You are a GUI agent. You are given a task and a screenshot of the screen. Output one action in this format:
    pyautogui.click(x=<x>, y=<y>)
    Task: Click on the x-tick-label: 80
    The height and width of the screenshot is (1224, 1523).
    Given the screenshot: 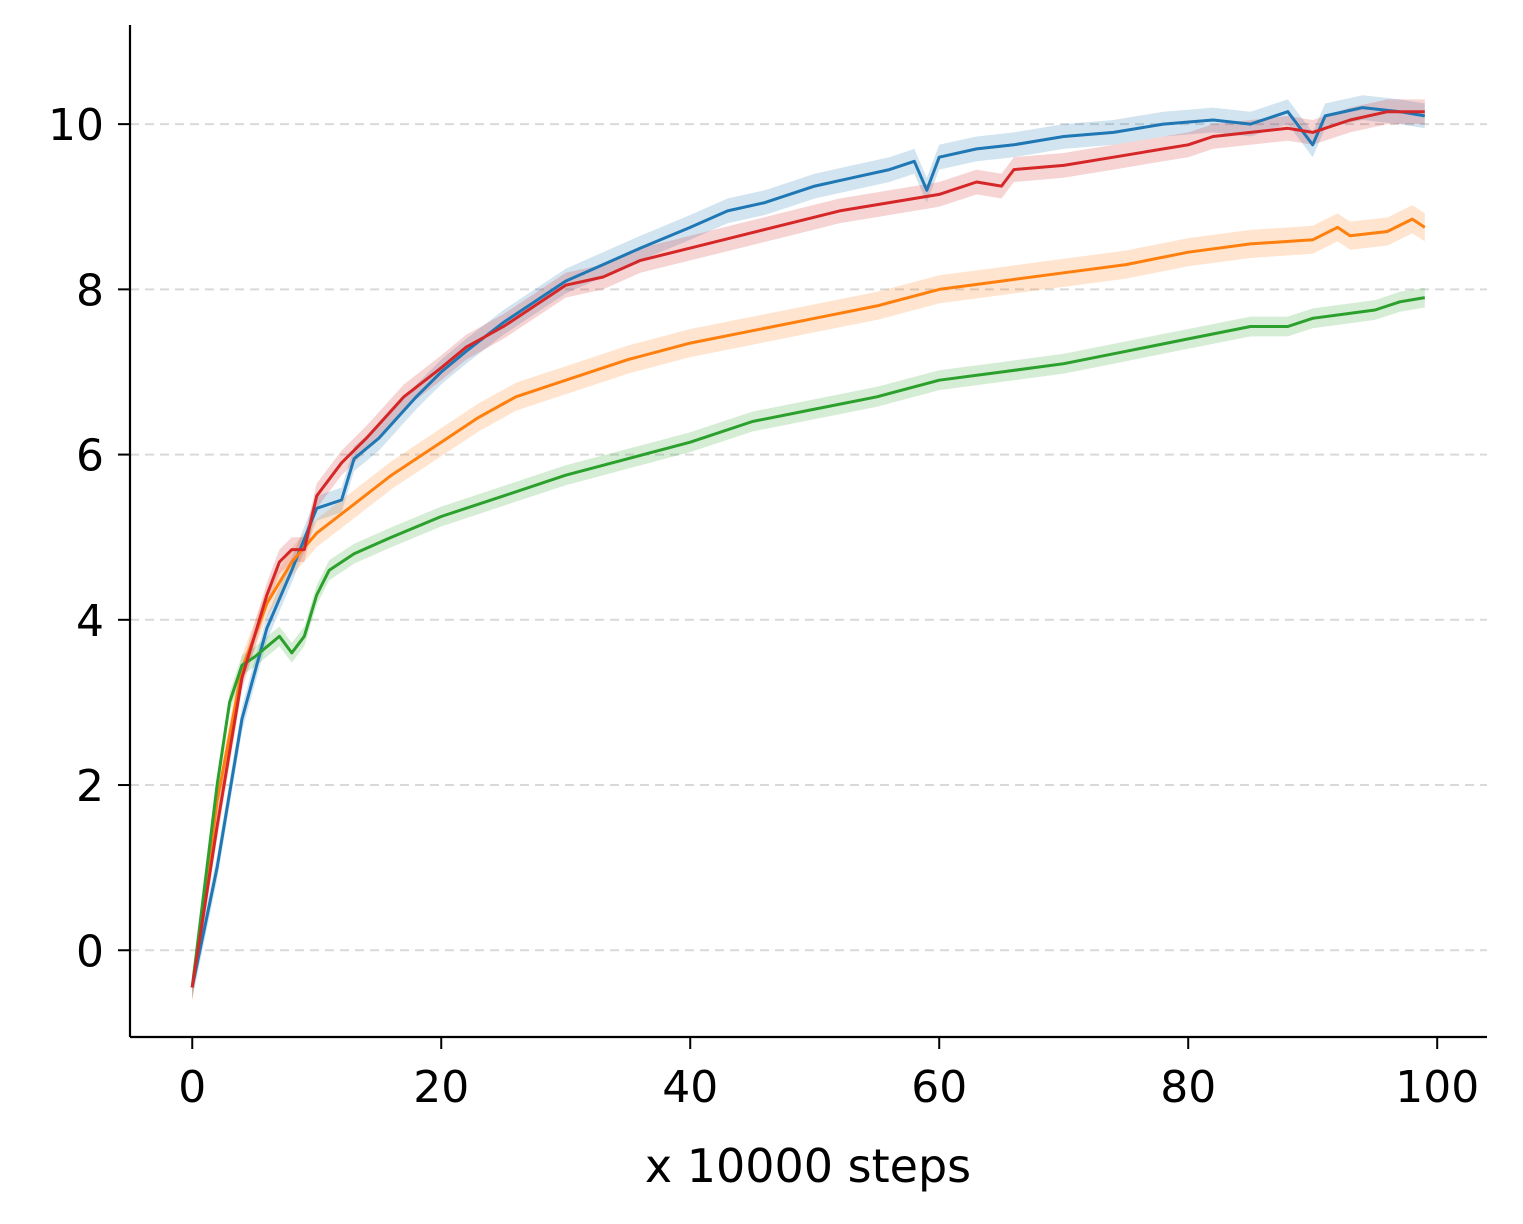 What is the action you would take?
    pyautogui.click(x=1188, y=1087)
    